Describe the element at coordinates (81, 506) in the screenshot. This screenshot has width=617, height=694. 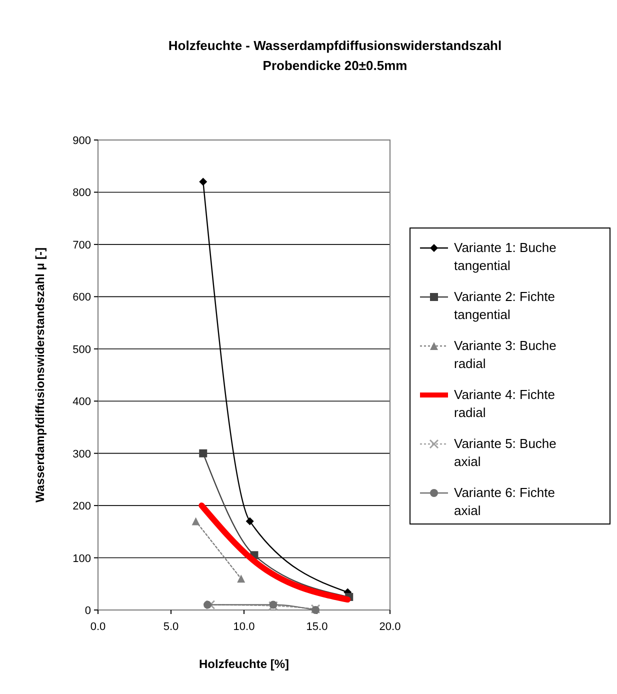
I see `y-tick-label: 200` at that location.